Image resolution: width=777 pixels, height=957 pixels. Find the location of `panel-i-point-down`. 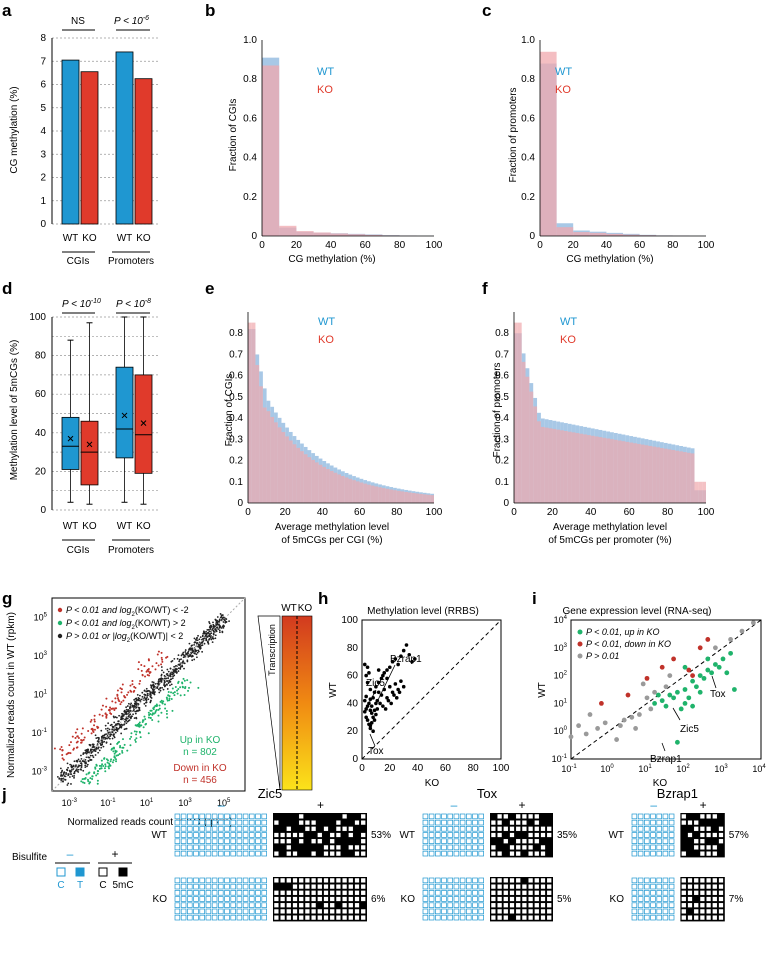

panel-i-point-down is located at coordinates (707, 639).